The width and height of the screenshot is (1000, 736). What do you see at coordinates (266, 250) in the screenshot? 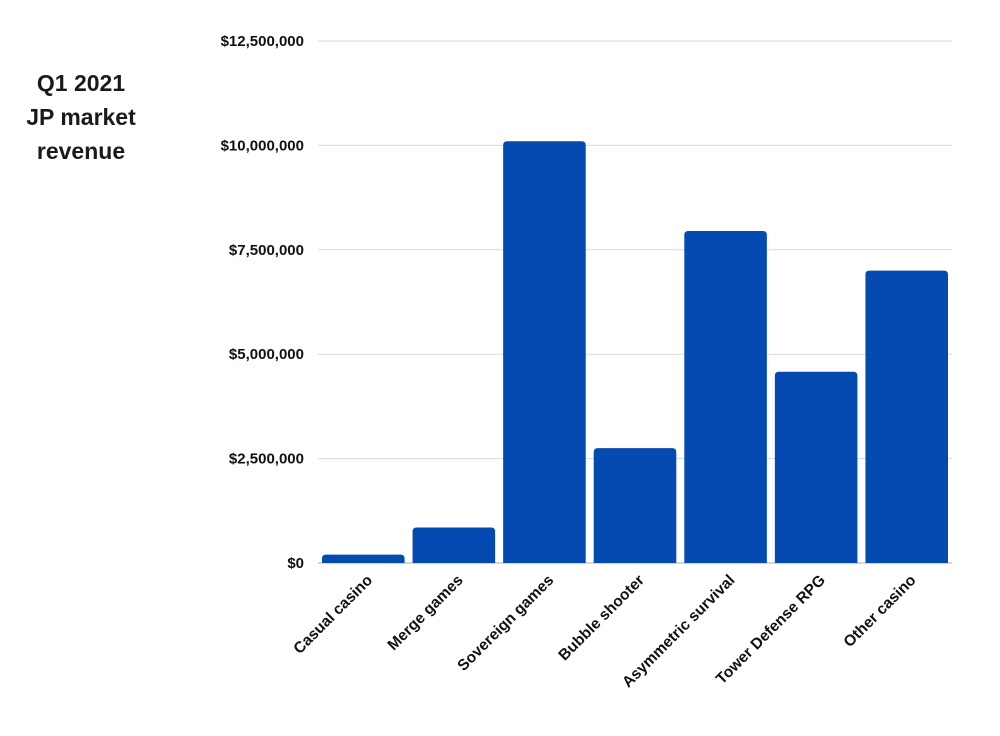
I see `y-tick-label: $7,500,000` at bounding box center [266, 250].